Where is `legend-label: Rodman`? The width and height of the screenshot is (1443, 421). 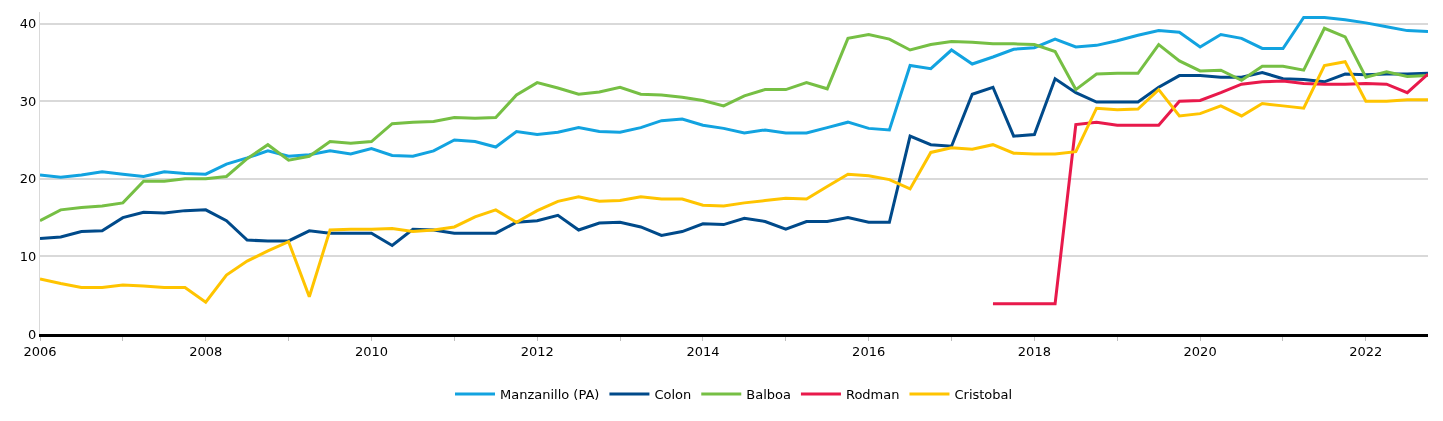 legend-label: Rodman is located at coordinates (872, 395).